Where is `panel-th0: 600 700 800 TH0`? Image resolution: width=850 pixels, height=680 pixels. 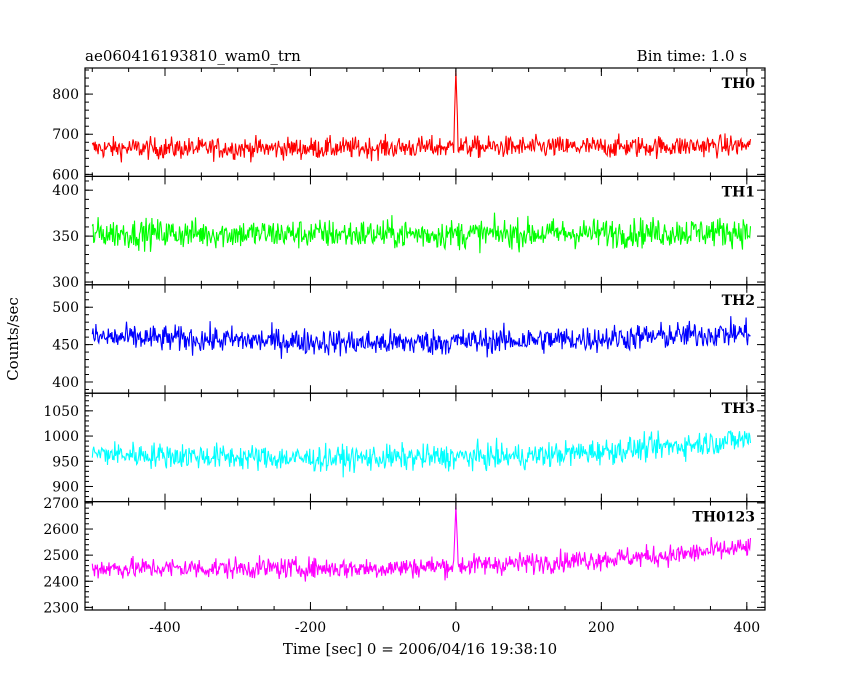
panel-th0: 600 700 800 TH0 is located at coordinates (409, 125).